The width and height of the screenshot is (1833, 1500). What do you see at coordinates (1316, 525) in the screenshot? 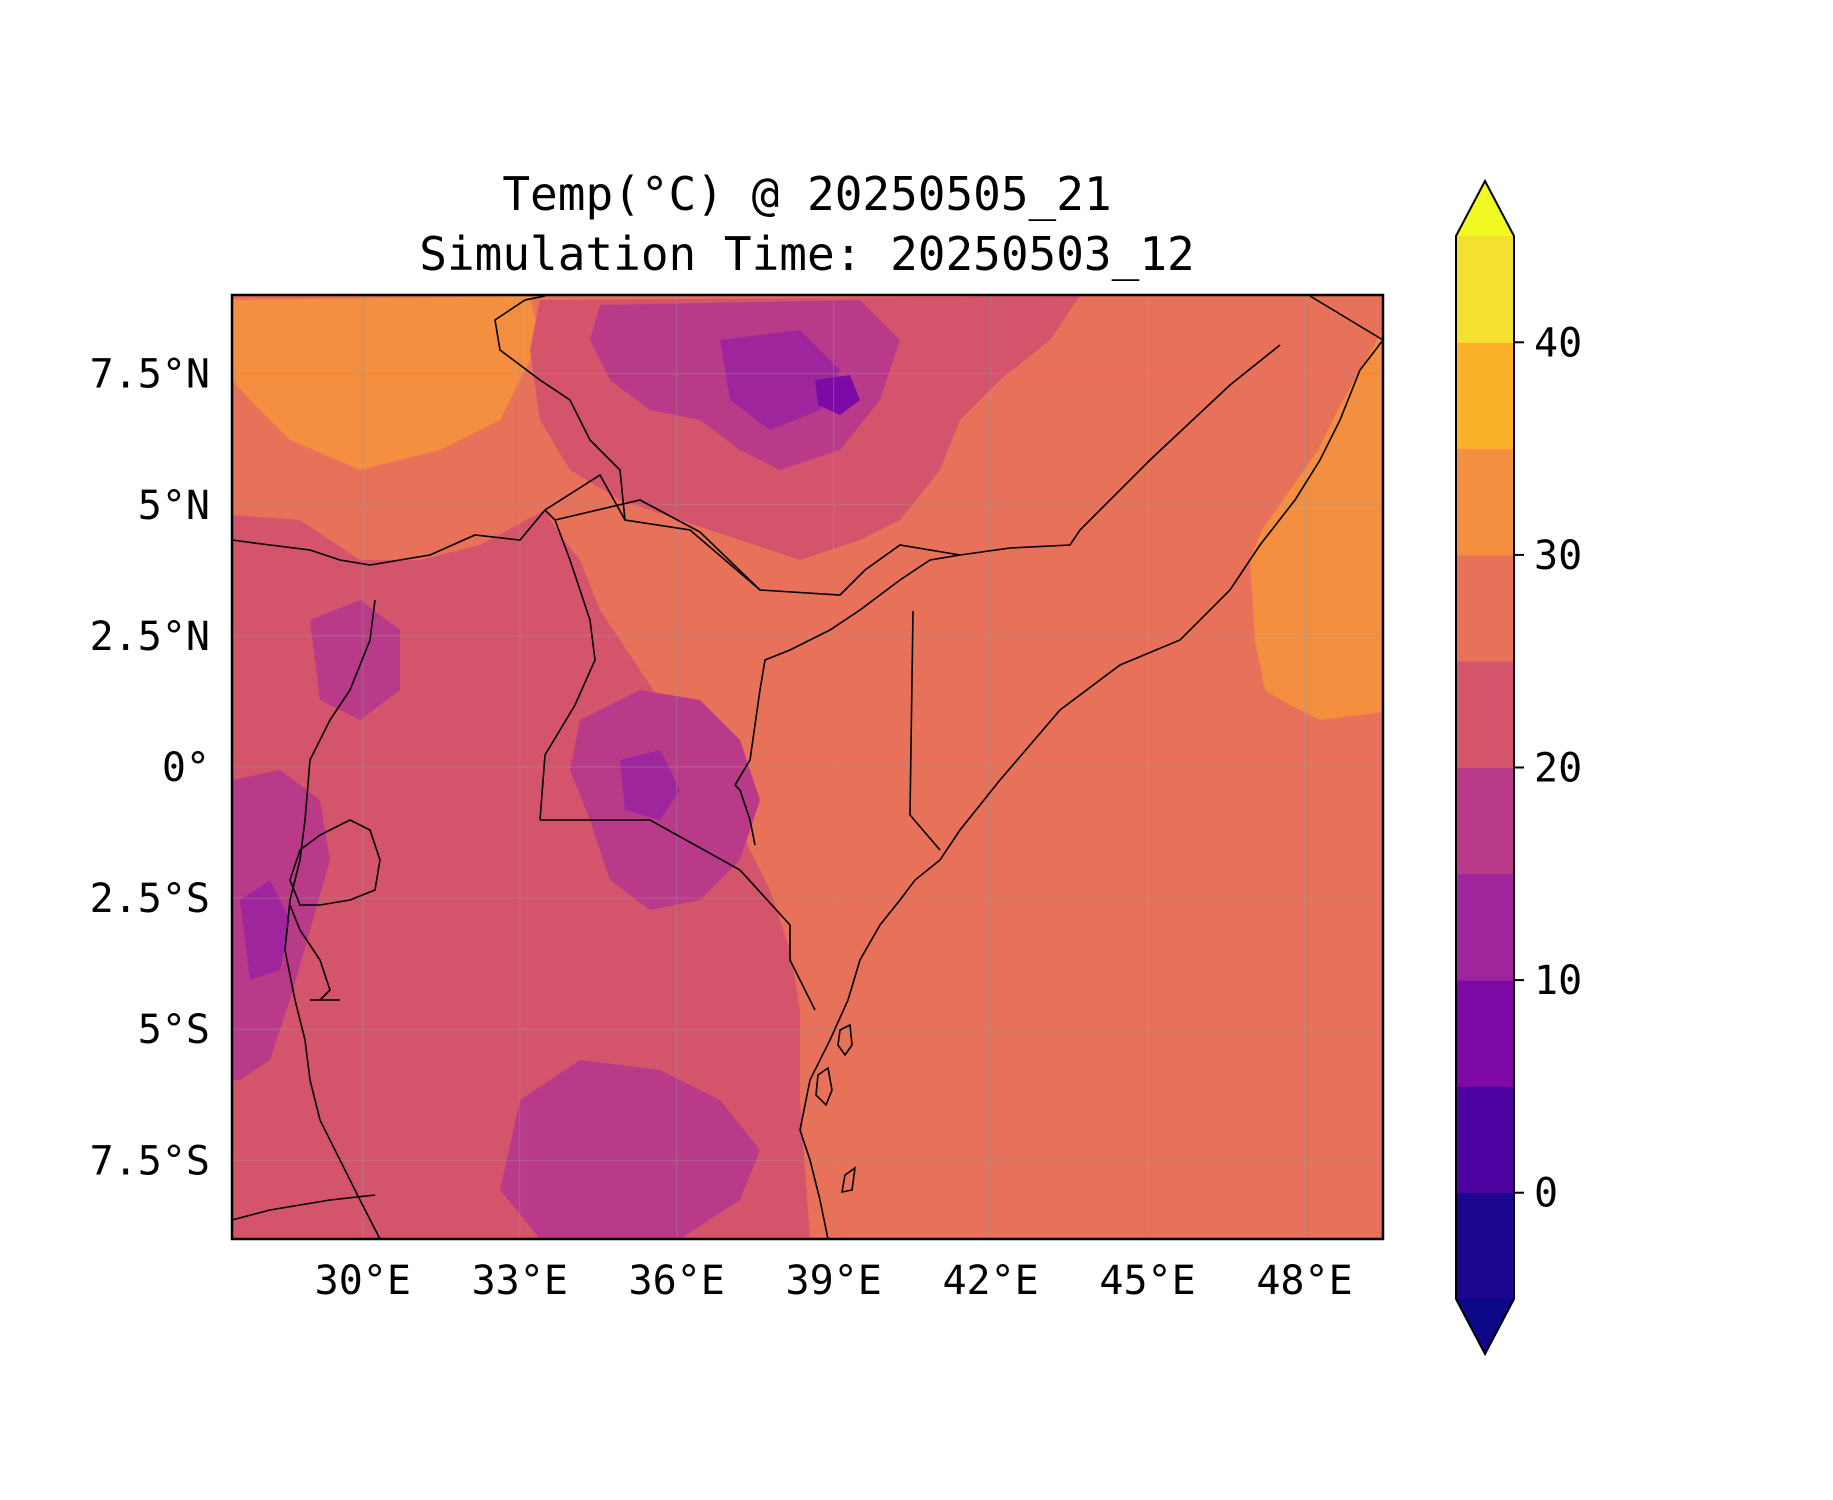
I see `warm-zone-somali-coast` at bounding box center [1316, 525].